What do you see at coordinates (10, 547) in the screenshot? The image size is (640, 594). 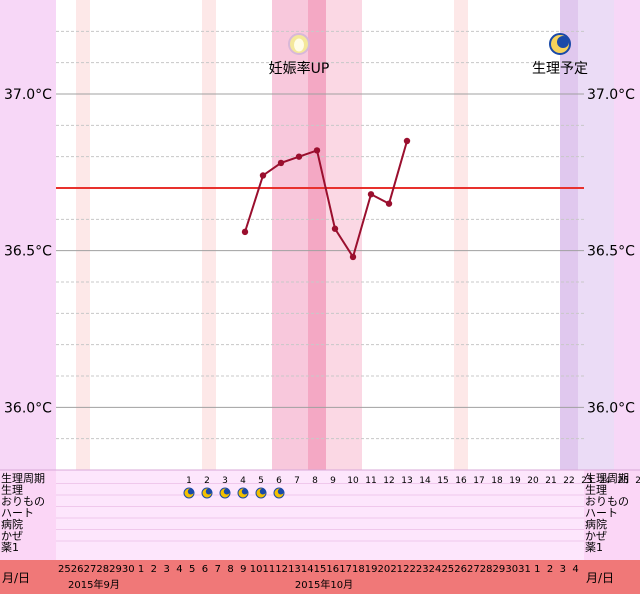 I see `row-label-left-6: 薬1` at bounding box center [10, 547].